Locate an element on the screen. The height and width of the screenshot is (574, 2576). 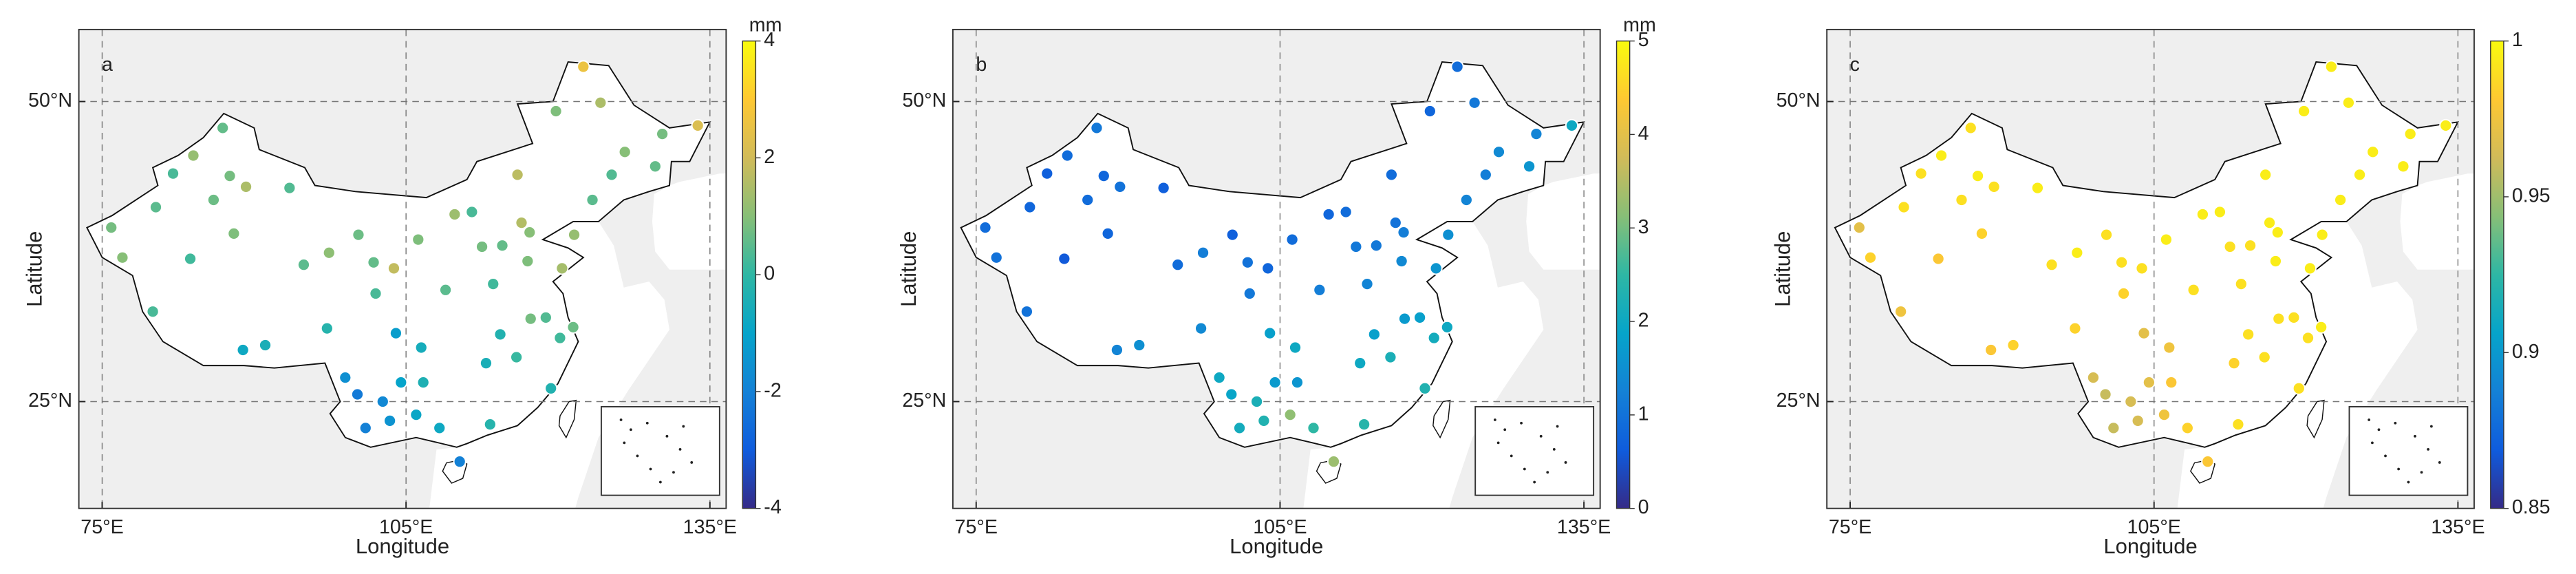
panel-label: b is located at coordinates (982, 65).